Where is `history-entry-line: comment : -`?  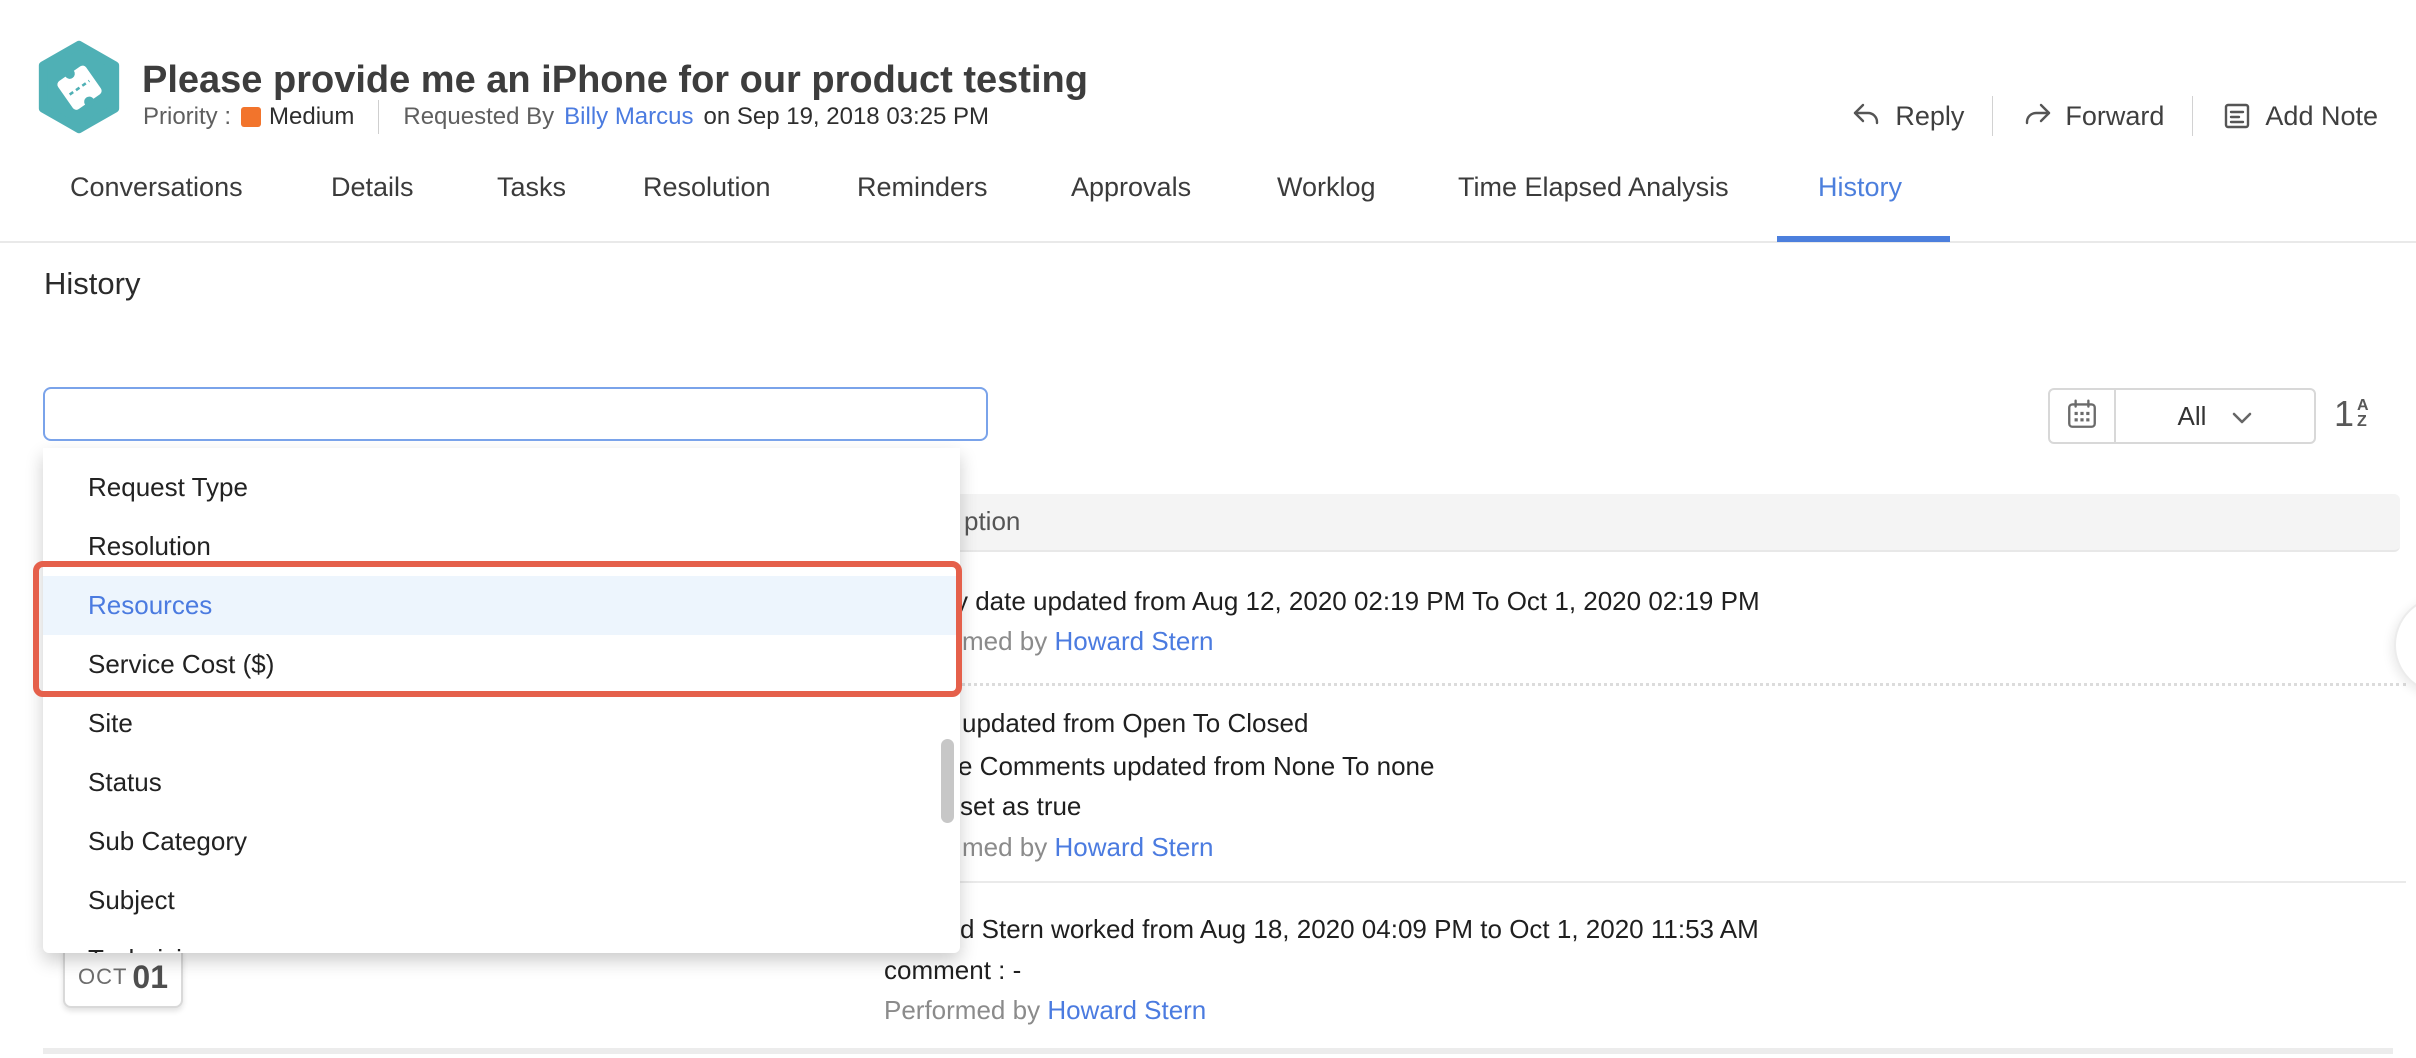 history-entry-line: comment : - is located at coordinates (953, 970).